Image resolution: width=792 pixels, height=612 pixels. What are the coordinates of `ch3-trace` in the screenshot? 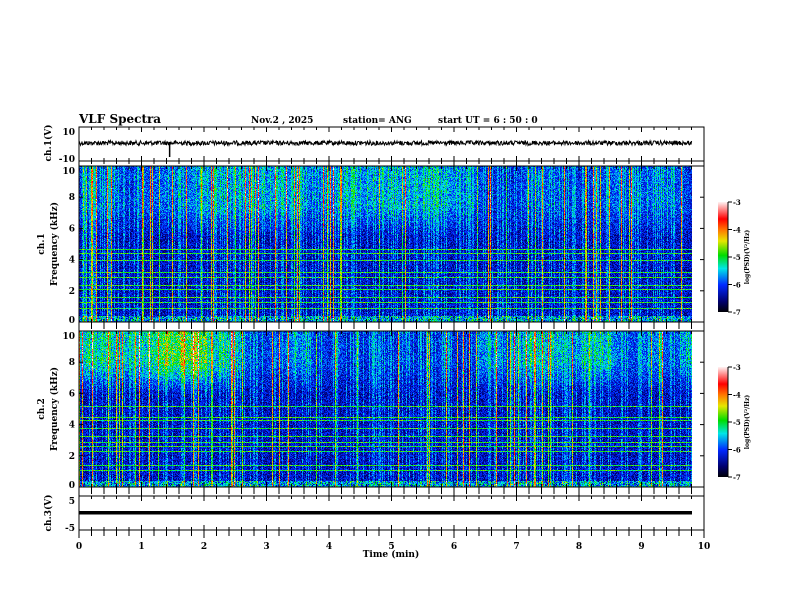 It's located at (385, 513).